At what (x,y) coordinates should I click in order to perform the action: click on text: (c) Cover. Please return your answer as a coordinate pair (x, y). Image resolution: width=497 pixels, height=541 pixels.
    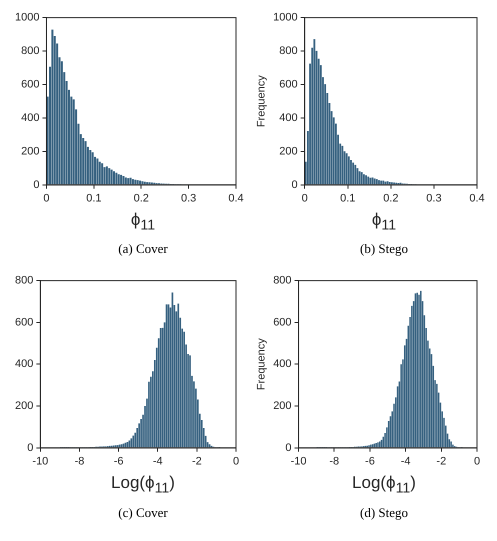
    Looking at the image, I should click on (142, 512).